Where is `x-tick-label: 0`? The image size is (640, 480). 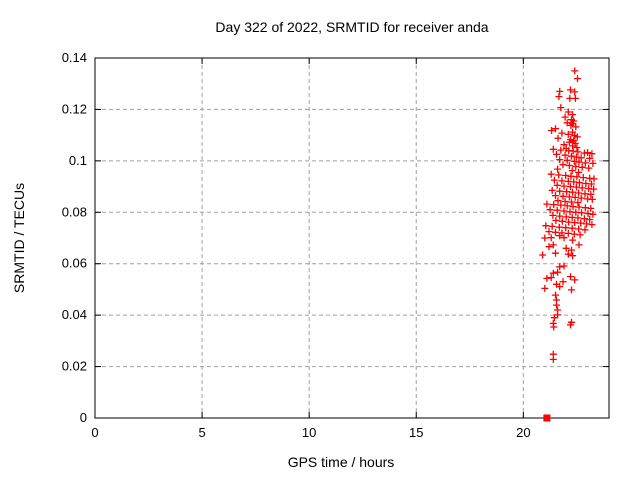
x-tick-label: 0 is located at coordinates (94, 432).